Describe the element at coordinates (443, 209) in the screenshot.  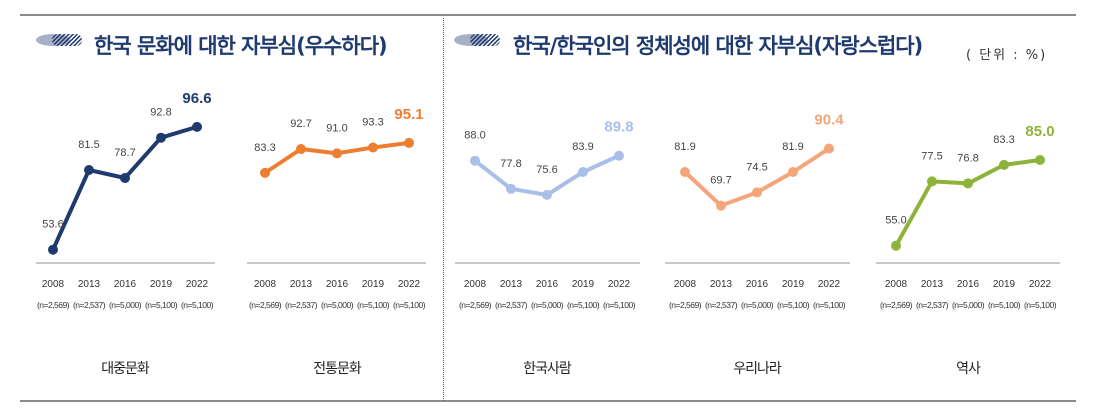
I see `section-divider` at that location.